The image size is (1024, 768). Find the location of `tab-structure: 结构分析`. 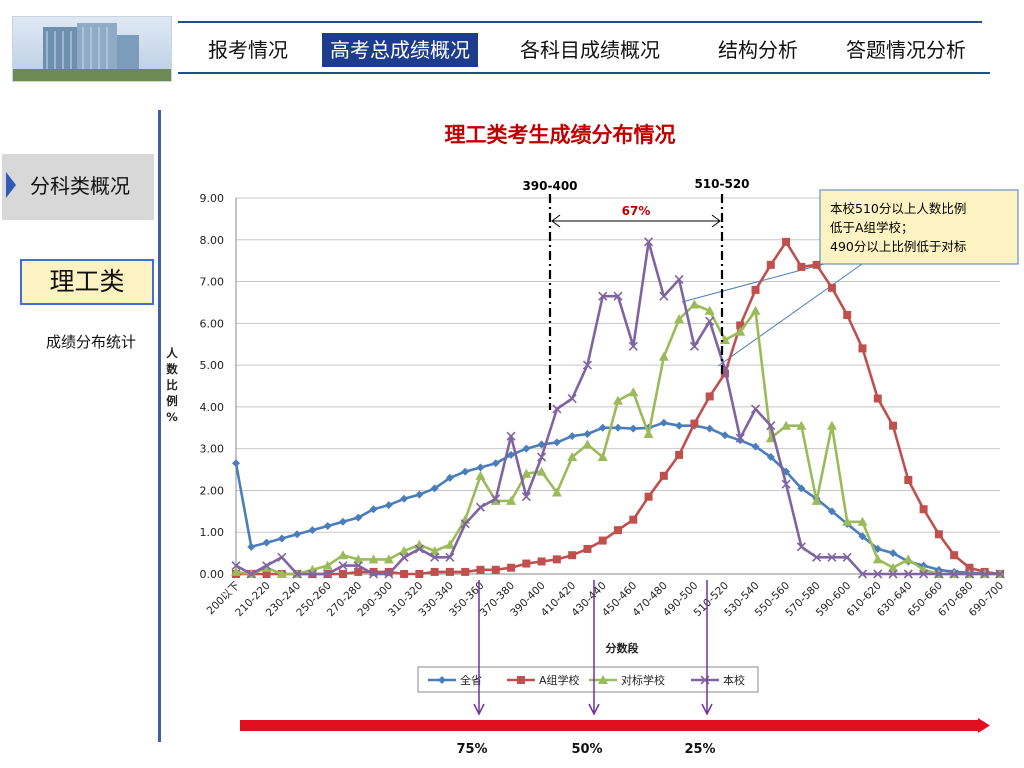

tab-structure: 结构分析 is located at coordinates (758, 50).